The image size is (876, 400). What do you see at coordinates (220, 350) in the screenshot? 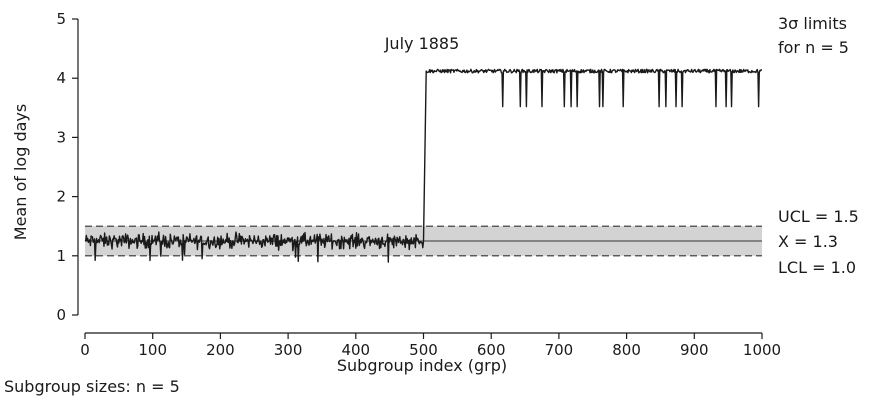
I see `x-tick-label: 200` at bounding box center [220, 350].